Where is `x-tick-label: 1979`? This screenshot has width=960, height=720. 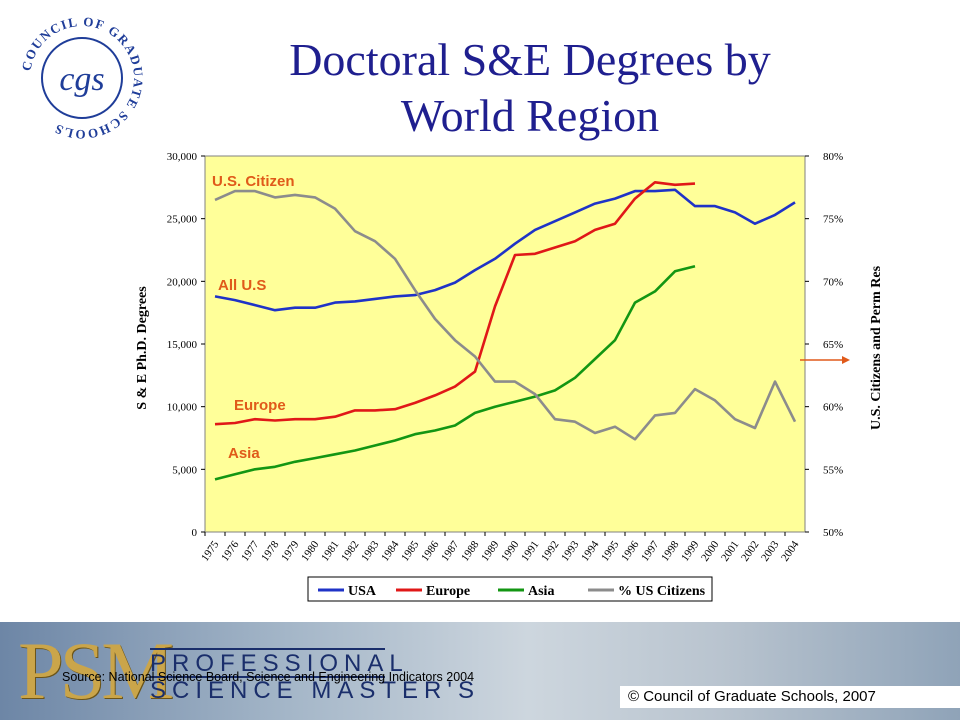 x-tick-label: 1979 is located at coordinates (290, 550).